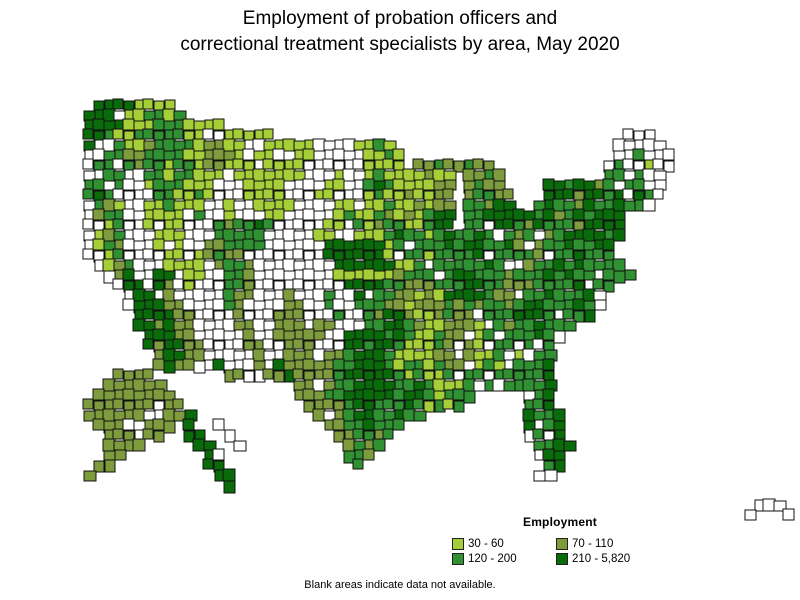 This screenshot has width=800, height=600. I want to click on legend-item: 30 - 60, so click(504, 544).